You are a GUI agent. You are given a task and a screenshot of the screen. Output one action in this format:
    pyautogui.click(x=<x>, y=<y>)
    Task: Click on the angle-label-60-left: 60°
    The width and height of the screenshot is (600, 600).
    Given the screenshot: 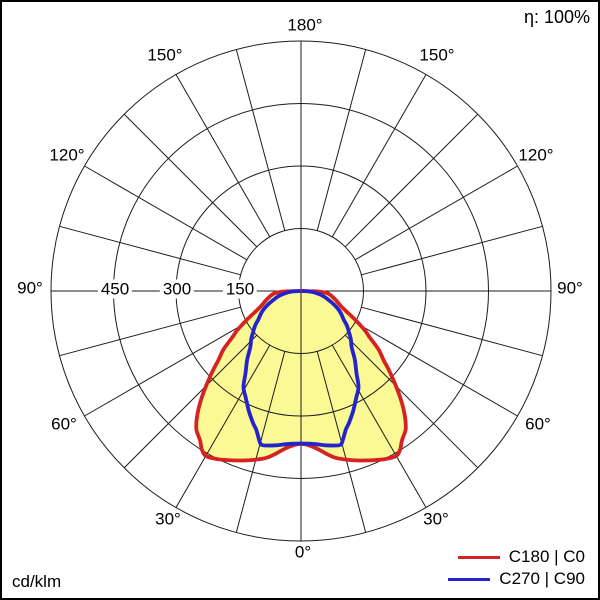 What is the action you would take?
    pyautogui.click(x=64, y=424)
    